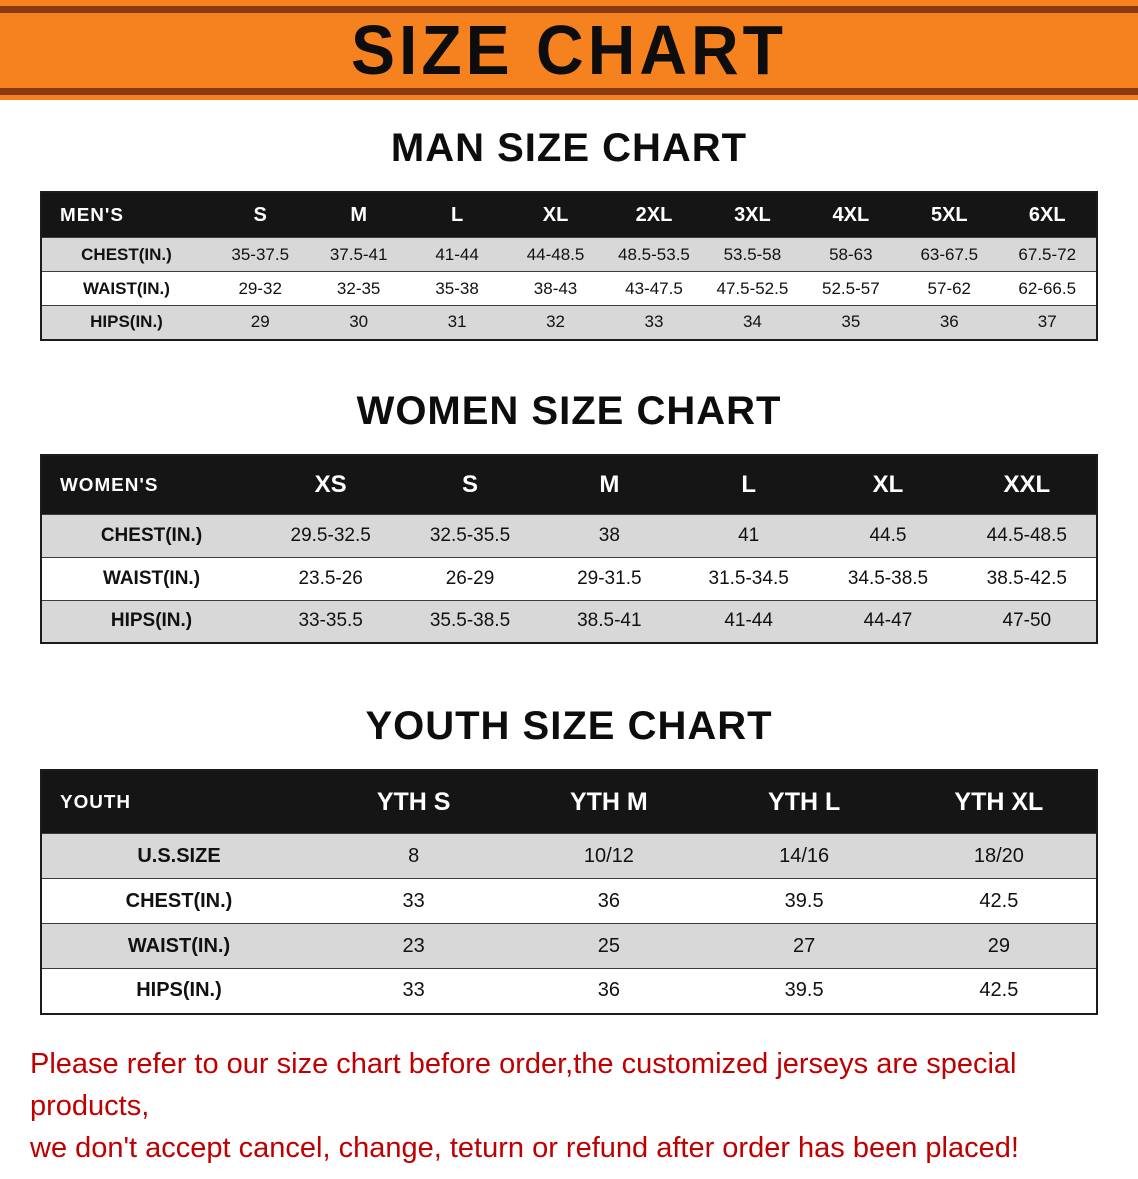  What do you see at coordinates (569, 215) in the screenshot?
I see `table-header-row: MEN'S S M L XL 2XL 3XL 4XL 5XL 6XL` at bounding box center [569, 215].